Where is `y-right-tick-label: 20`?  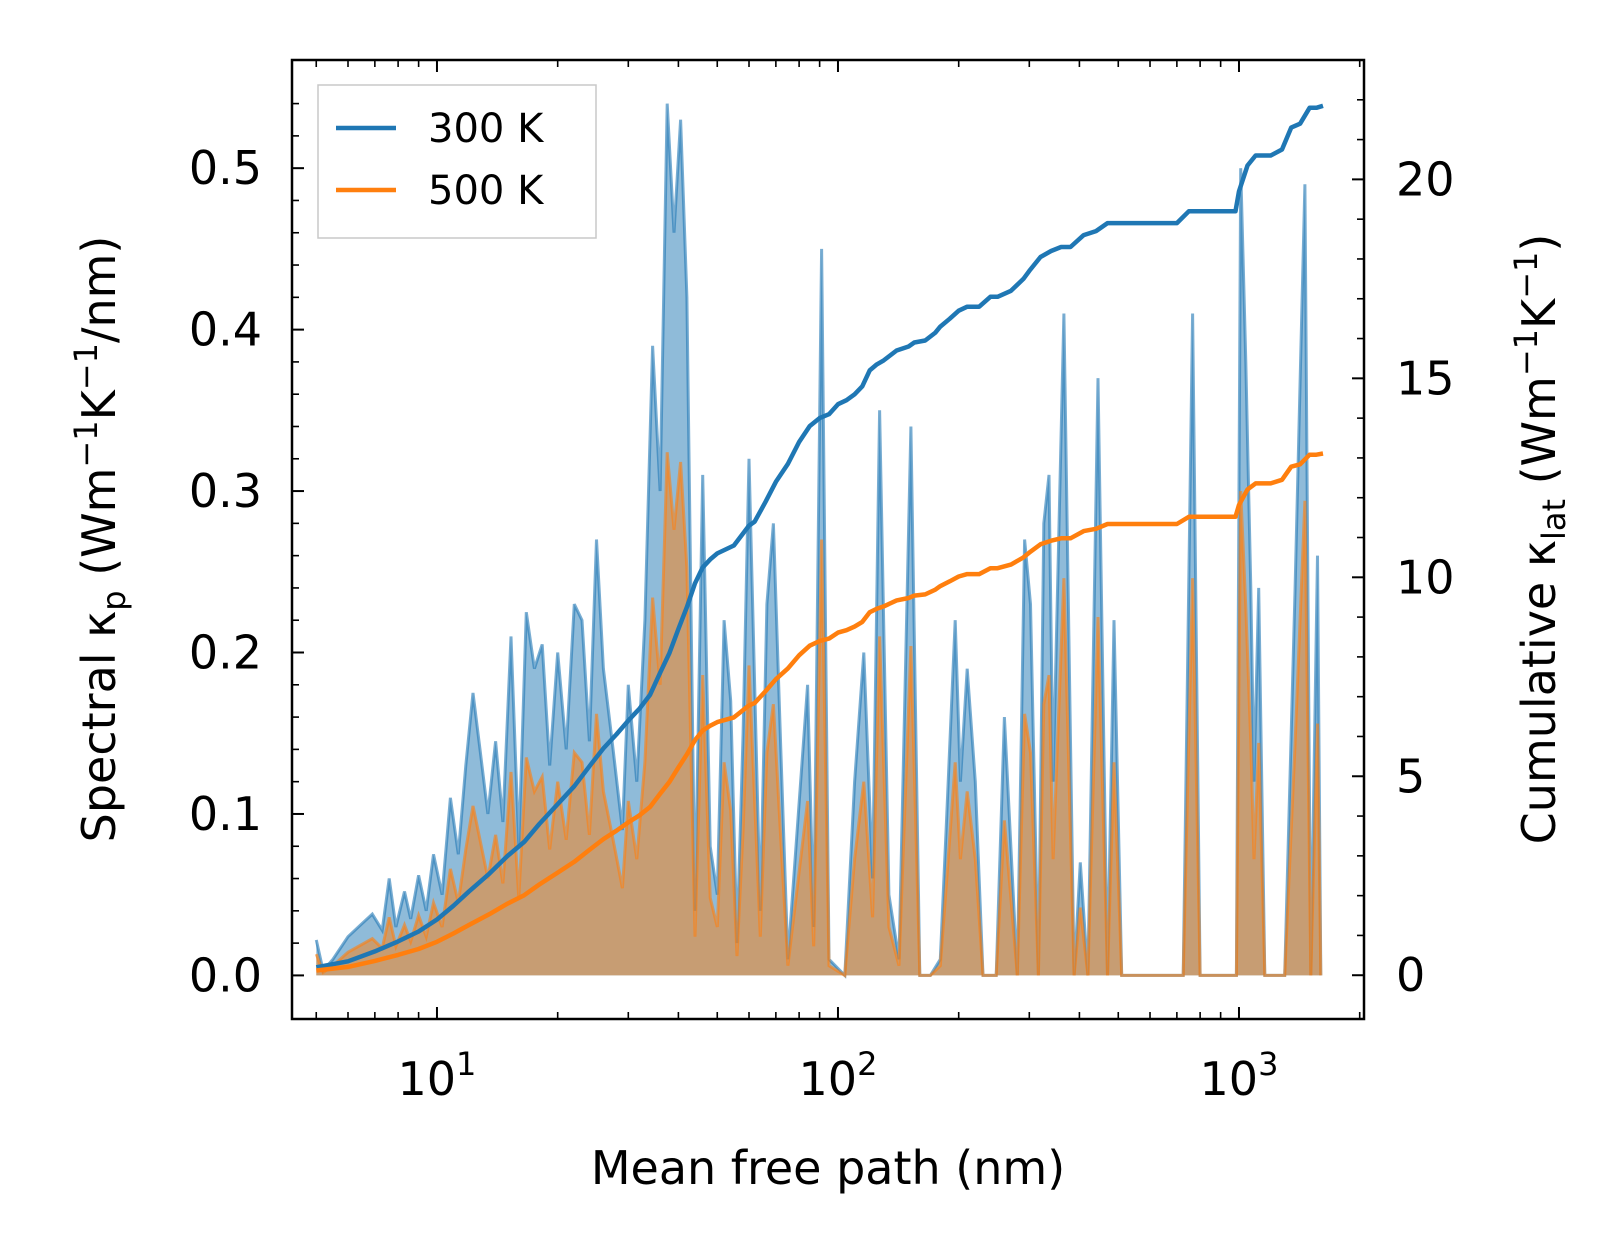
y-right-tick-label: 20 is located at coordinates (1425, 179).